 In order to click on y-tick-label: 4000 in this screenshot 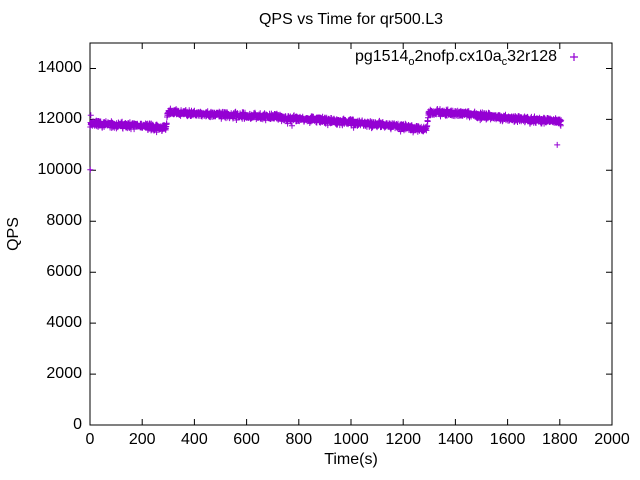, I will do `click(64, 323)`.